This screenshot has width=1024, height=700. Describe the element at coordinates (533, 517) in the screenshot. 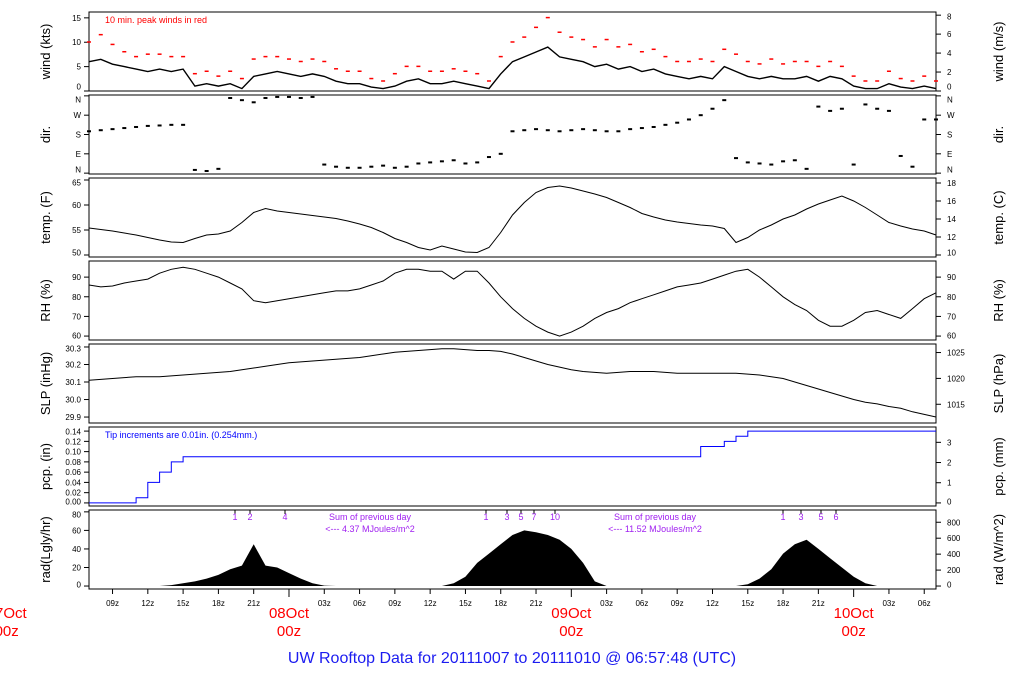

I see `hour-marker-label: 7` at that location.